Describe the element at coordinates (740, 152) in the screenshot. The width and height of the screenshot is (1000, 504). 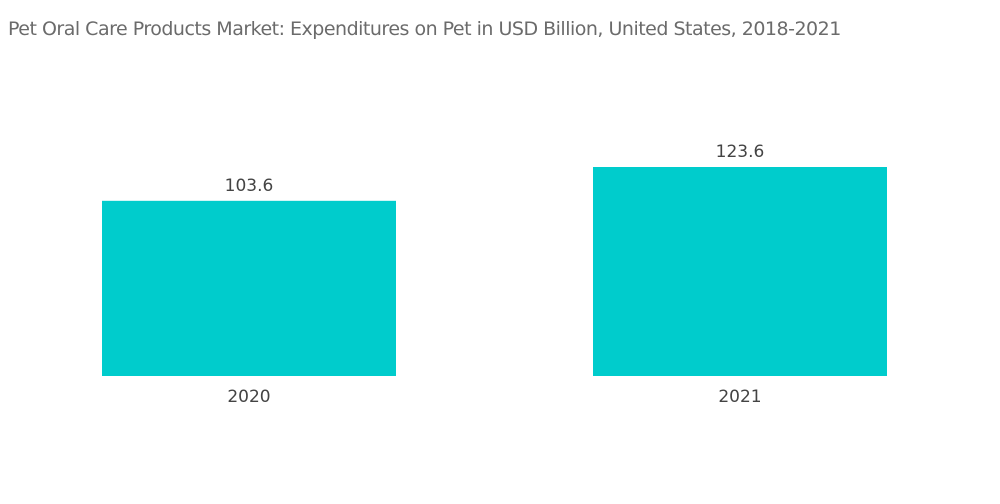
I see `value-label-2021: 123.6` at that location.